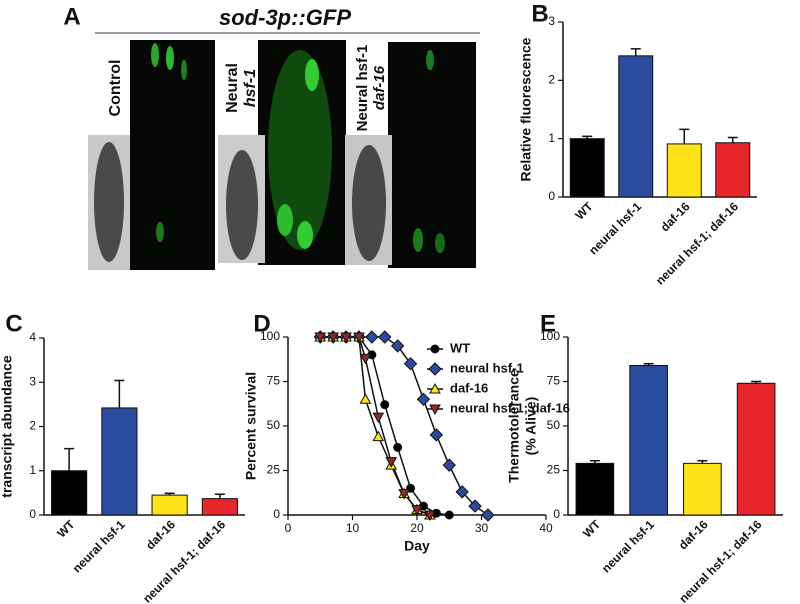  What do you see at coordinates (251, 426) in the screenshot?
I see `y-axis-title: Percent survival` at bounding box center [251, 426].